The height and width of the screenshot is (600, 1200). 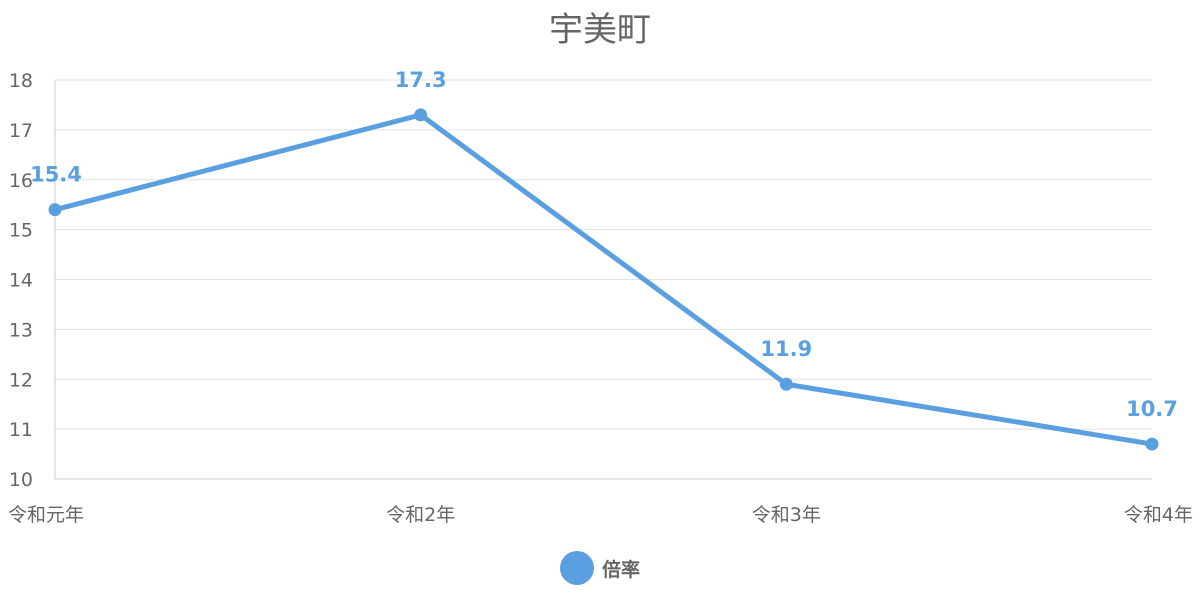 What do you see at coordinates (21, 181) in the screenshot?
I see `y-tick-label: 16` at bounding box center [21, 181].